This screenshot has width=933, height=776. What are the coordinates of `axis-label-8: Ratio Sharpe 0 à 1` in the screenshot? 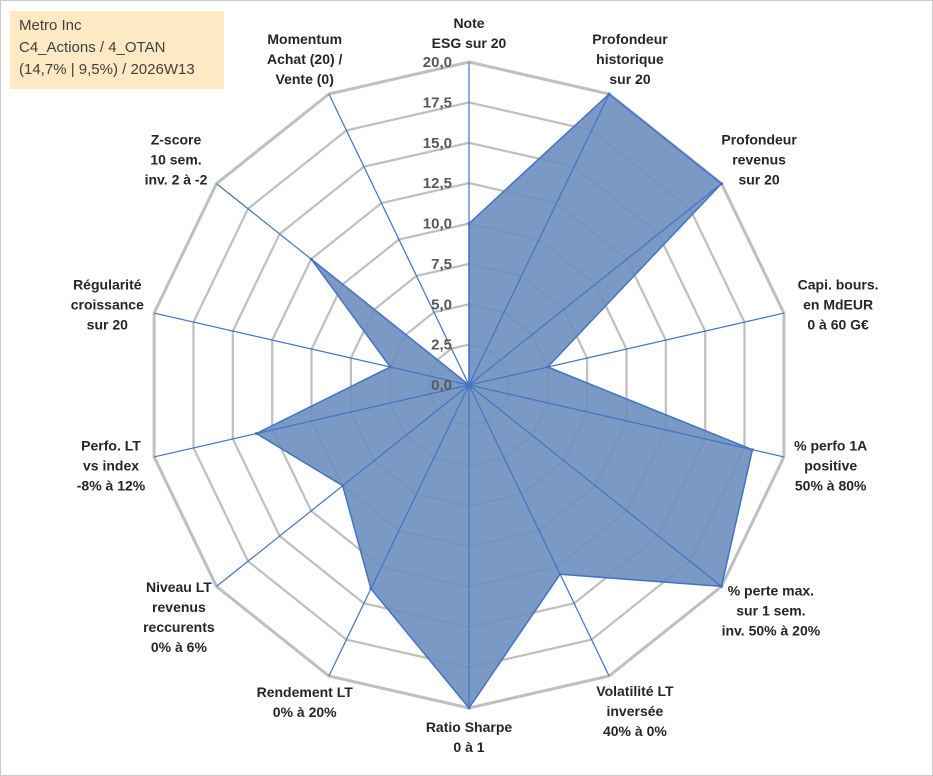 It's located at (469, 737).